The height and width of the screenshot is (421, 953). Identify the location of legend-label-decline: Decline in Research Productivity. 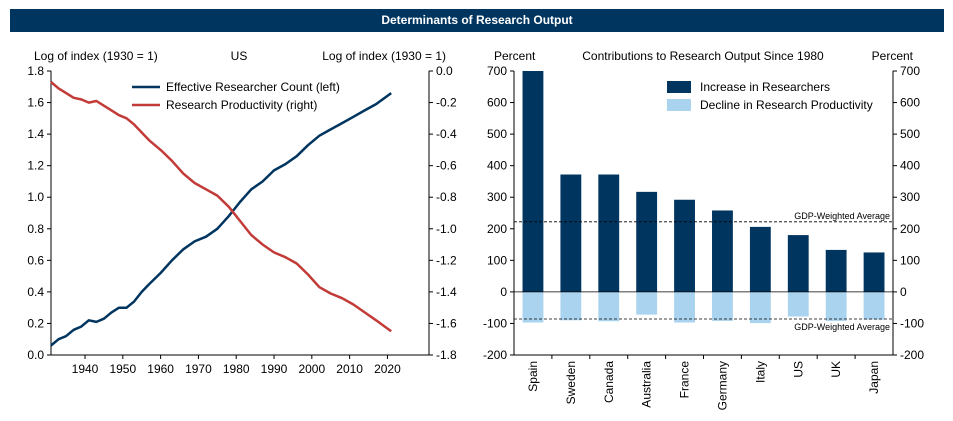
(786, 105).